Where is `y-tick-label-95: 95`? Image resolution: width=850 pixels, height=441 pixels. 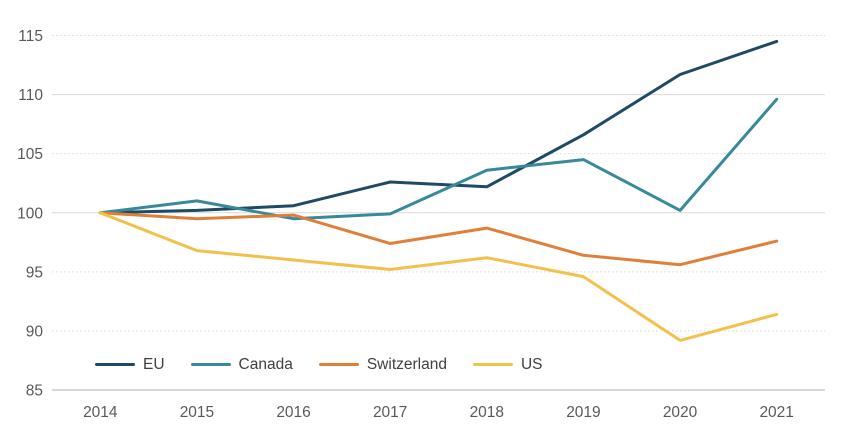
y-tick-label-95: 95 is located at coordinates (34, 272).